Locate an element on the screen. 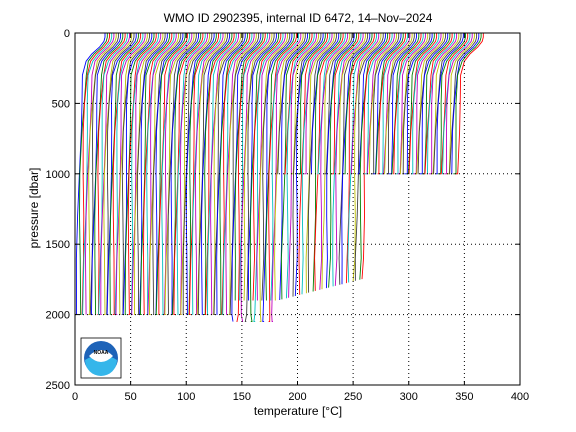  x-tick-label: 250 is located at coordinates (353, 397).